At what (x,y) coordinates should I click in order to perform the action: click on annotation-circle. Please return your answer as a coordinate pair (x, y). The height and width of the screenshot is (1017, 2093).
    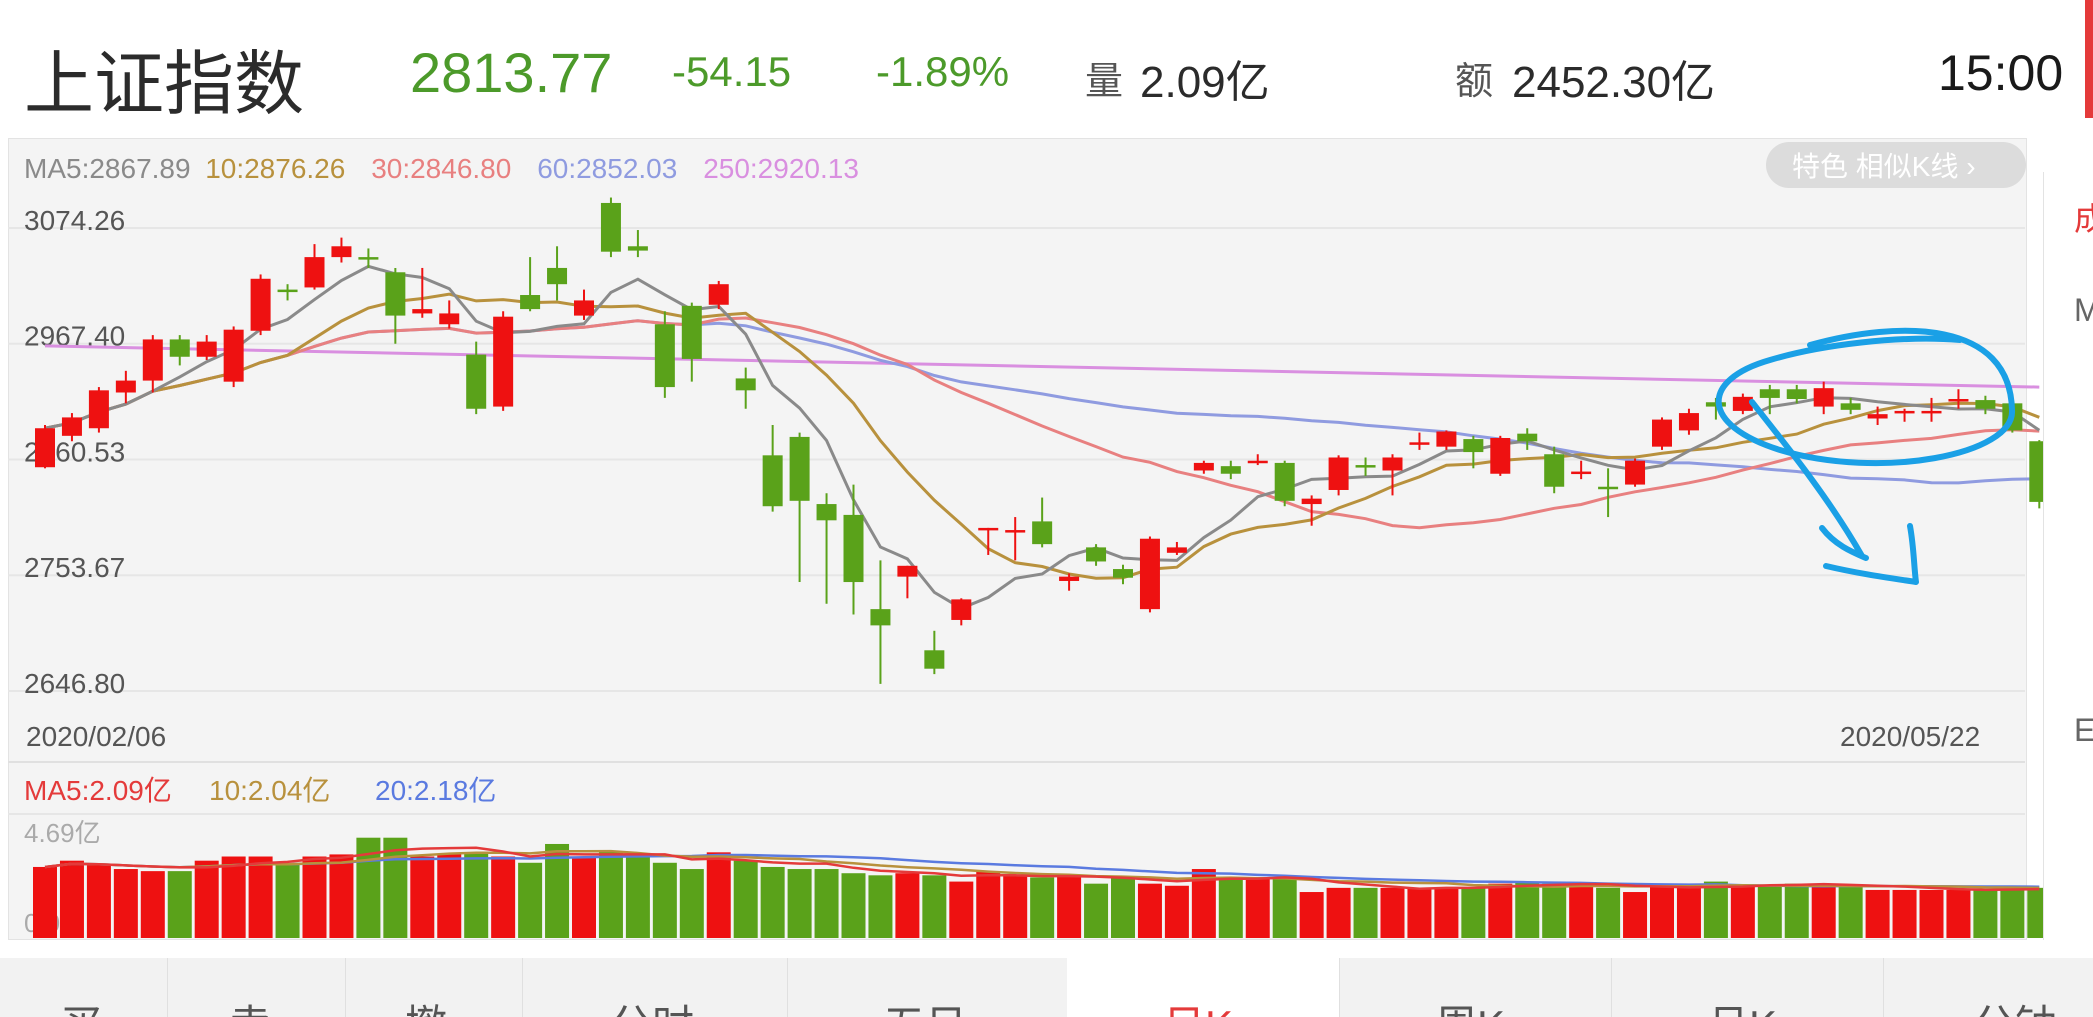
    Looking at the image, I should click on (1865, 397).